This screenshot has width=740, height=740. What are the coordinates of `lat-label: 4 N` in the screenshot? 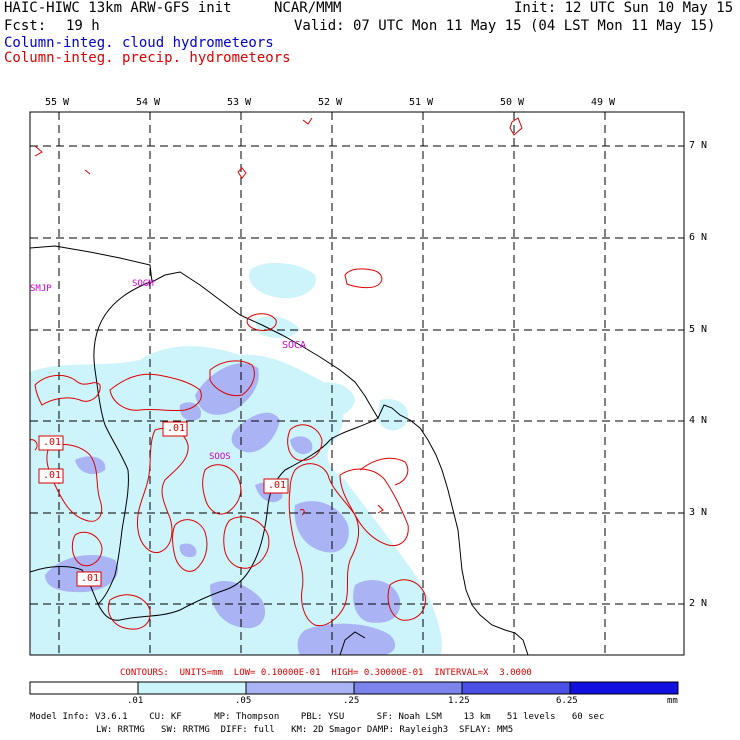 It's located at (698, 420).